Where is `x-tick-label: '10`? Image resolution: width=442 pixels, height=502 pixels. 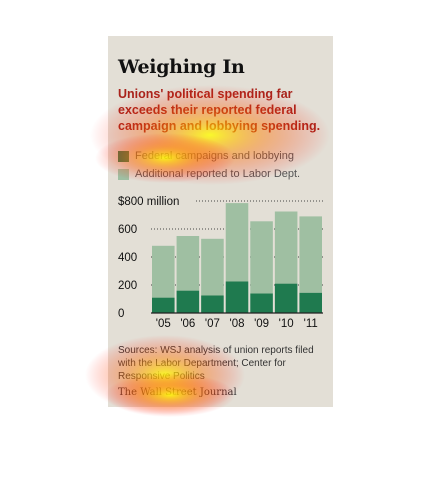 x-tick-label: '10 is located at coordinates (286, 324).